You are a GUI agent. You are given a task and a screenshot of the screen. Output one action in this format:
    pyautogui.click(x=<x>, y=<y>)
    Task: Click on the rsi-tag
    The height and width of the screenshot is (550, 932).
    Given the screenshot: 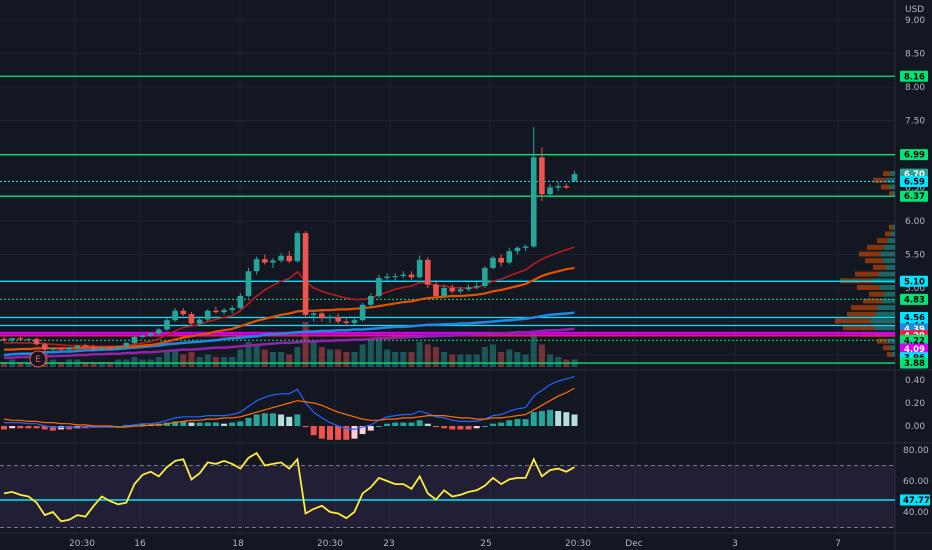 What is the action you would take?
    pyautogui.click(x=915, y=500)
    